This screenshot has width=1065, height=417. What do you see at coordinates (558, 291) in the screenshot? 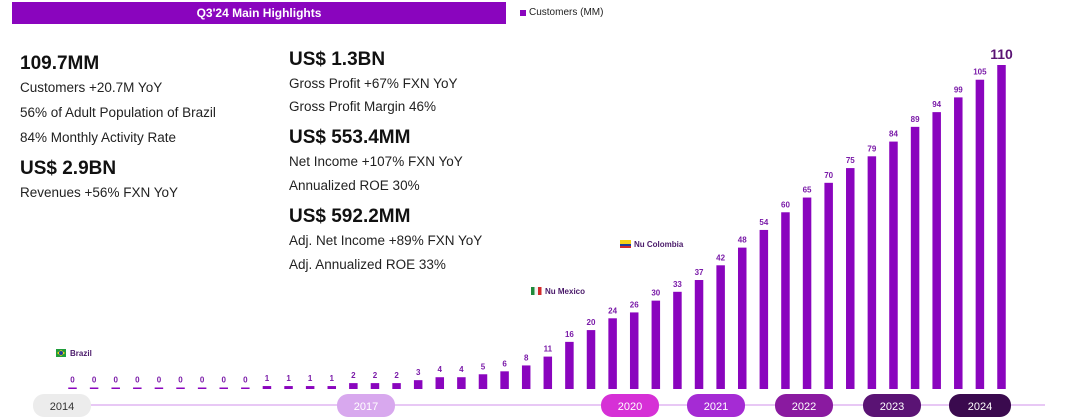
I see `milestone-nu-mexico: Nu Mexico` at bounding box center [558, 291].